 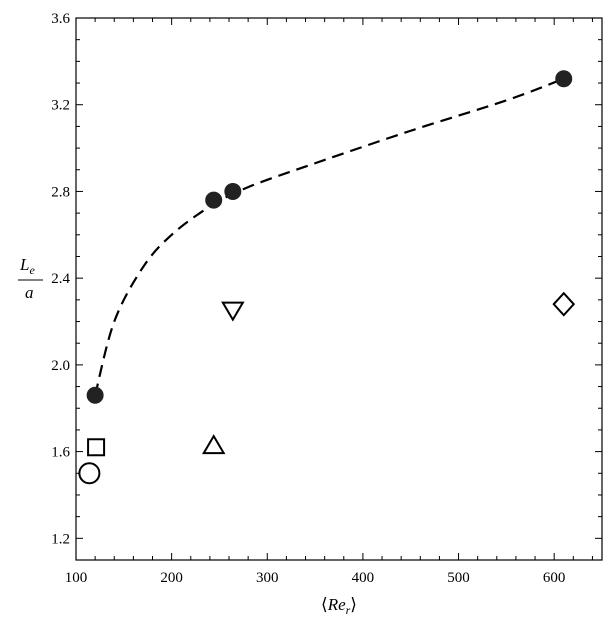 What do you see at coordinates (60, 366) in the screenshot?
I see `y-tick-label: 2.0` at bounding box center [60, 366].